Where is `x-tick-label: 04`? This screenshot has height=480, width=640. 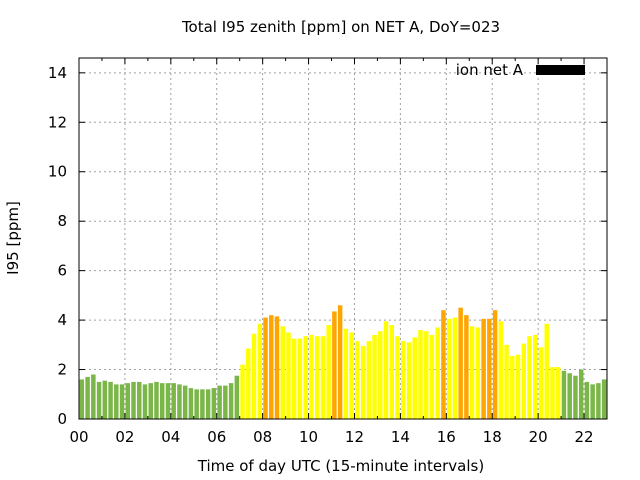 x-tick-label: 04 is located at coordinates (170, 437).